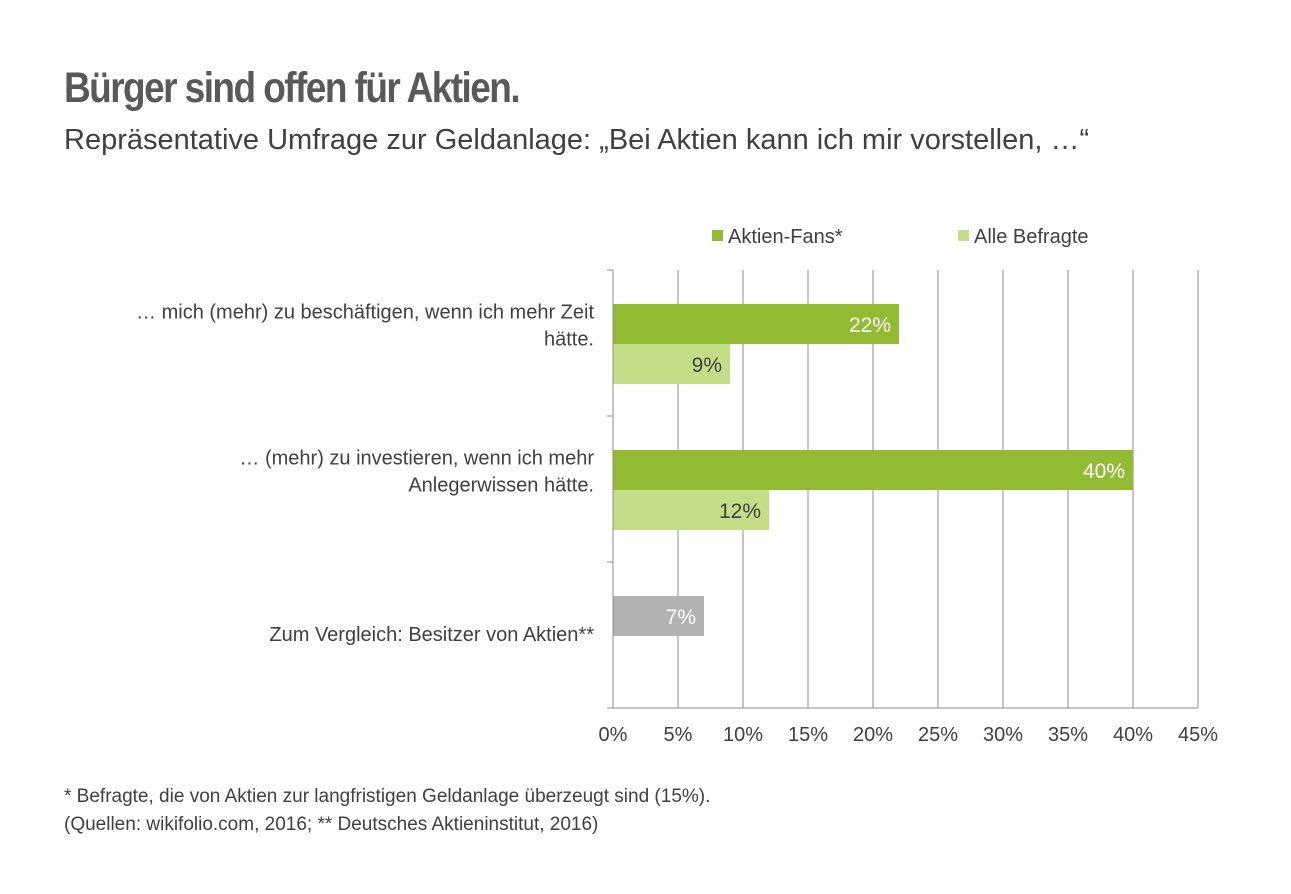 Image resolution: width=1291 pixels, height=894 pixels. Describe the element at coordinates (1198, 735) in the screenshot. I see `x-tick-label: 45%` at that location.